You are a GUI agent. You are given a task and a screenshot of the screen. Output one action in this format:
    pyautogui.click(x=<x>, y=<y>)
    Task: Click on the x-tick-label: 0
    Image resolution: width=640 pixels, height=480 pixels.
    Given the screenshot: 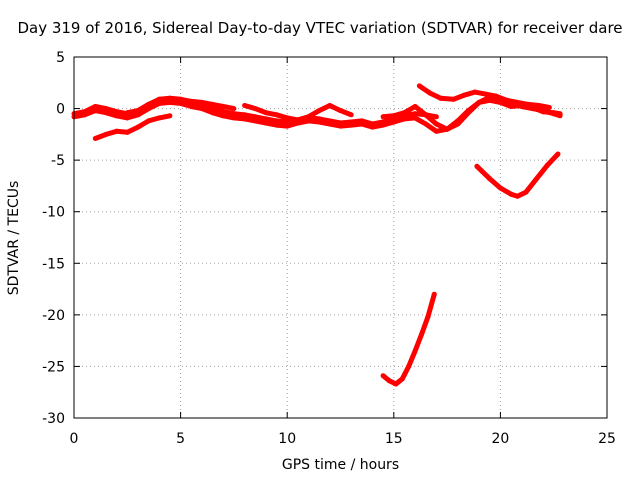 What is the action you would take?
    pyautogui.click(x=74, y=439)
    